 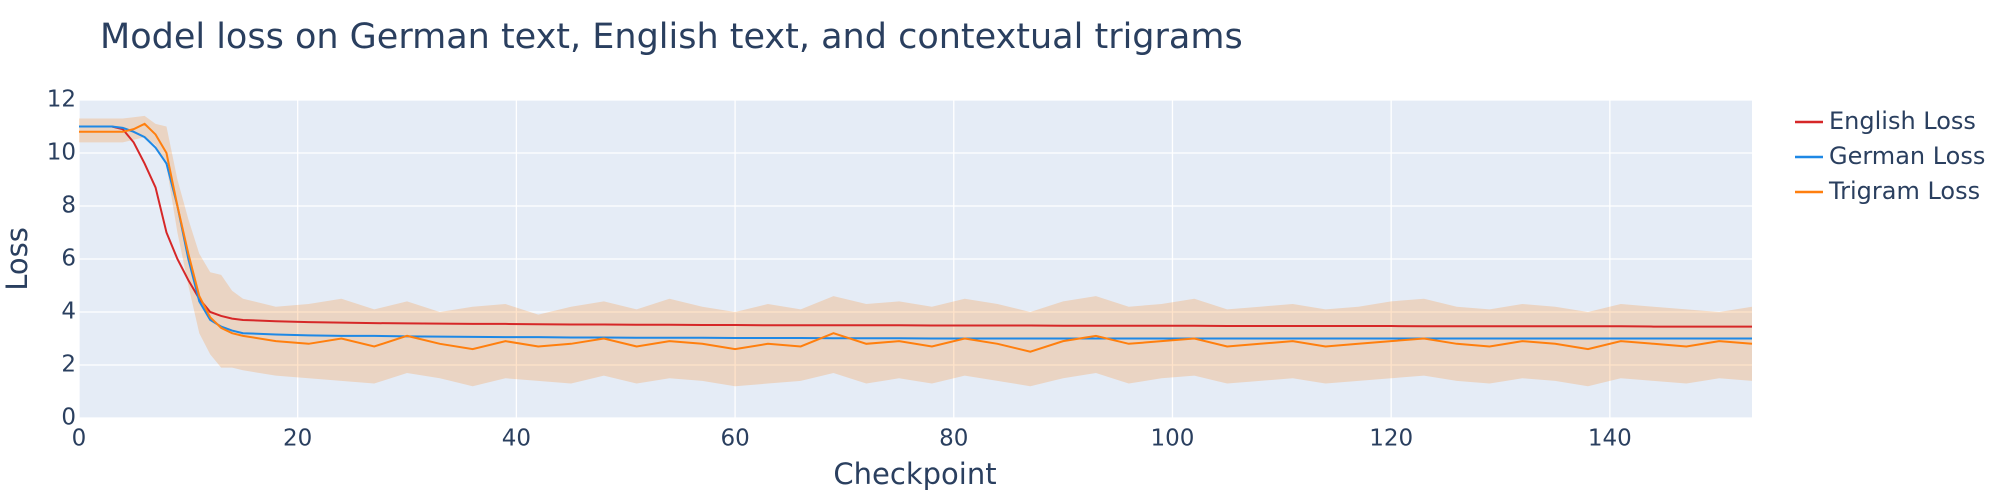 I want to click on x-tick-label: 80, so click(x=953, y=439).